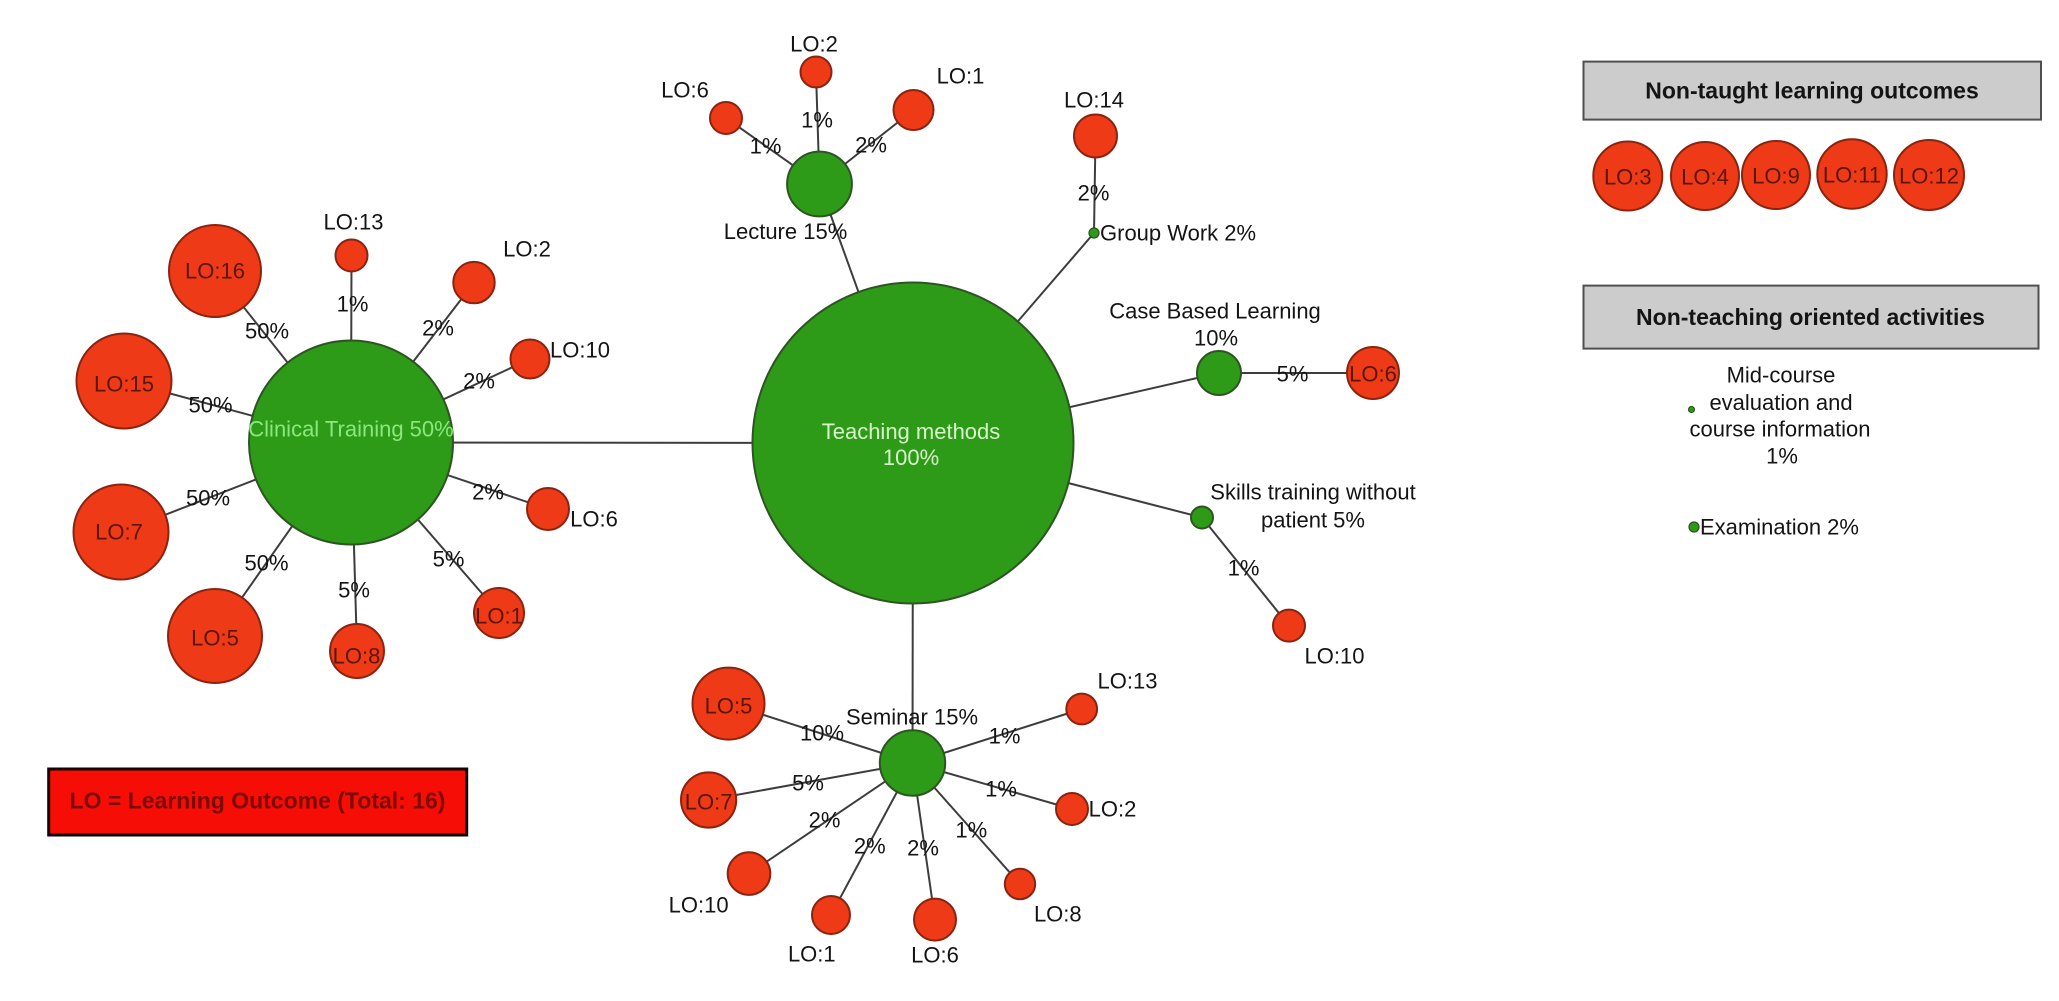  What do you see at coordinates (350, 429) in the screenshot?
I see `svg-text: Clinical Training 50%` at bounding box center [350, 429].